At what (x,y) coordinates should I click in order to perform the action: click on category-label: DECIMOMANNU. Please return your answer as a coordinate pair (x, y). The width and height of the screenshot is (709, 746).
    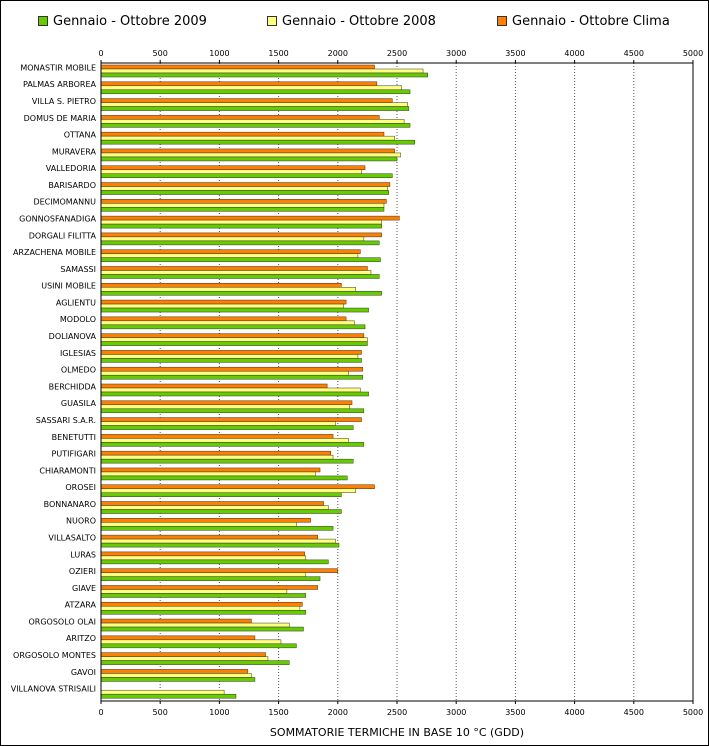
    Looking at the image, I should click on (64, 202).